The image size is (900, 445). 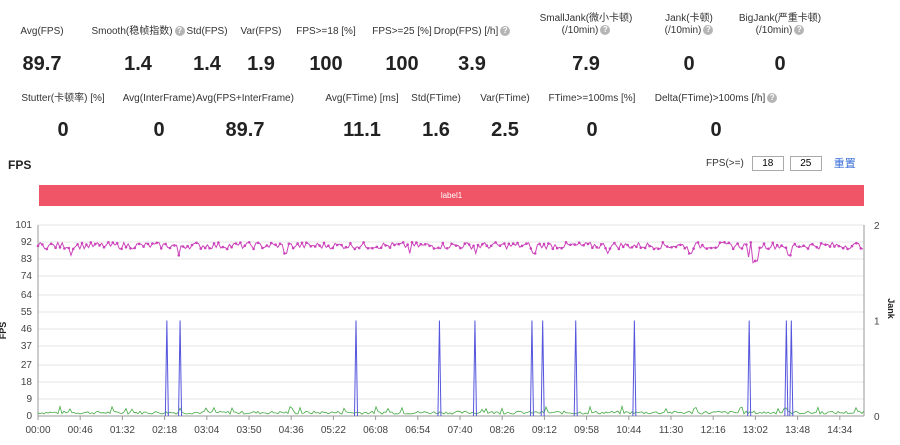 What do you see at coordinates (877, 322) in the screenshot?
I see `right-y-tick-label: 1` at bounding box center [877, 322].